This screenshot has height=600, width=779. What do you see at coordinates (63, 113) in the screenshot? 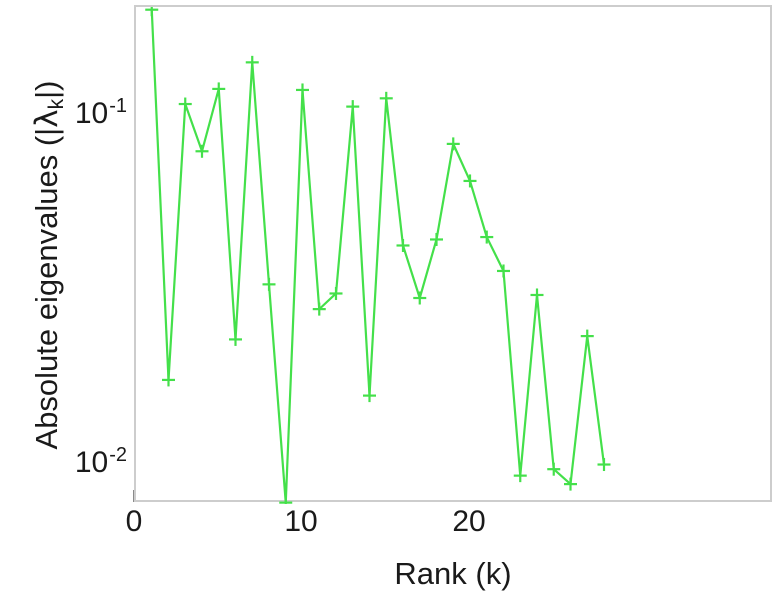
I see `y-tick-label-wrap: 10-1` at bounding box center [63, 113].